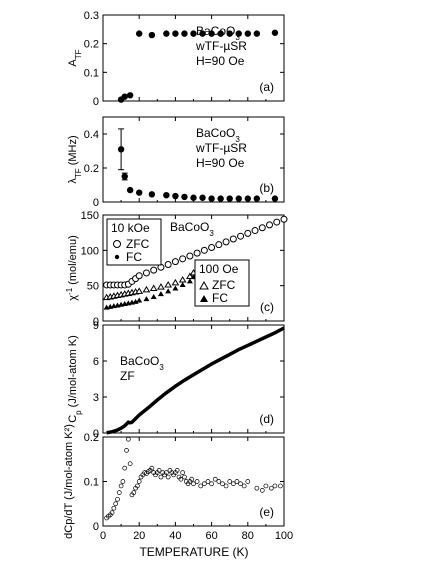 The image size is (436, 564). Describe the element at coordinates (73, 151) in the screenshot. I see `y-axis-label-part: (MHz)` at that location.